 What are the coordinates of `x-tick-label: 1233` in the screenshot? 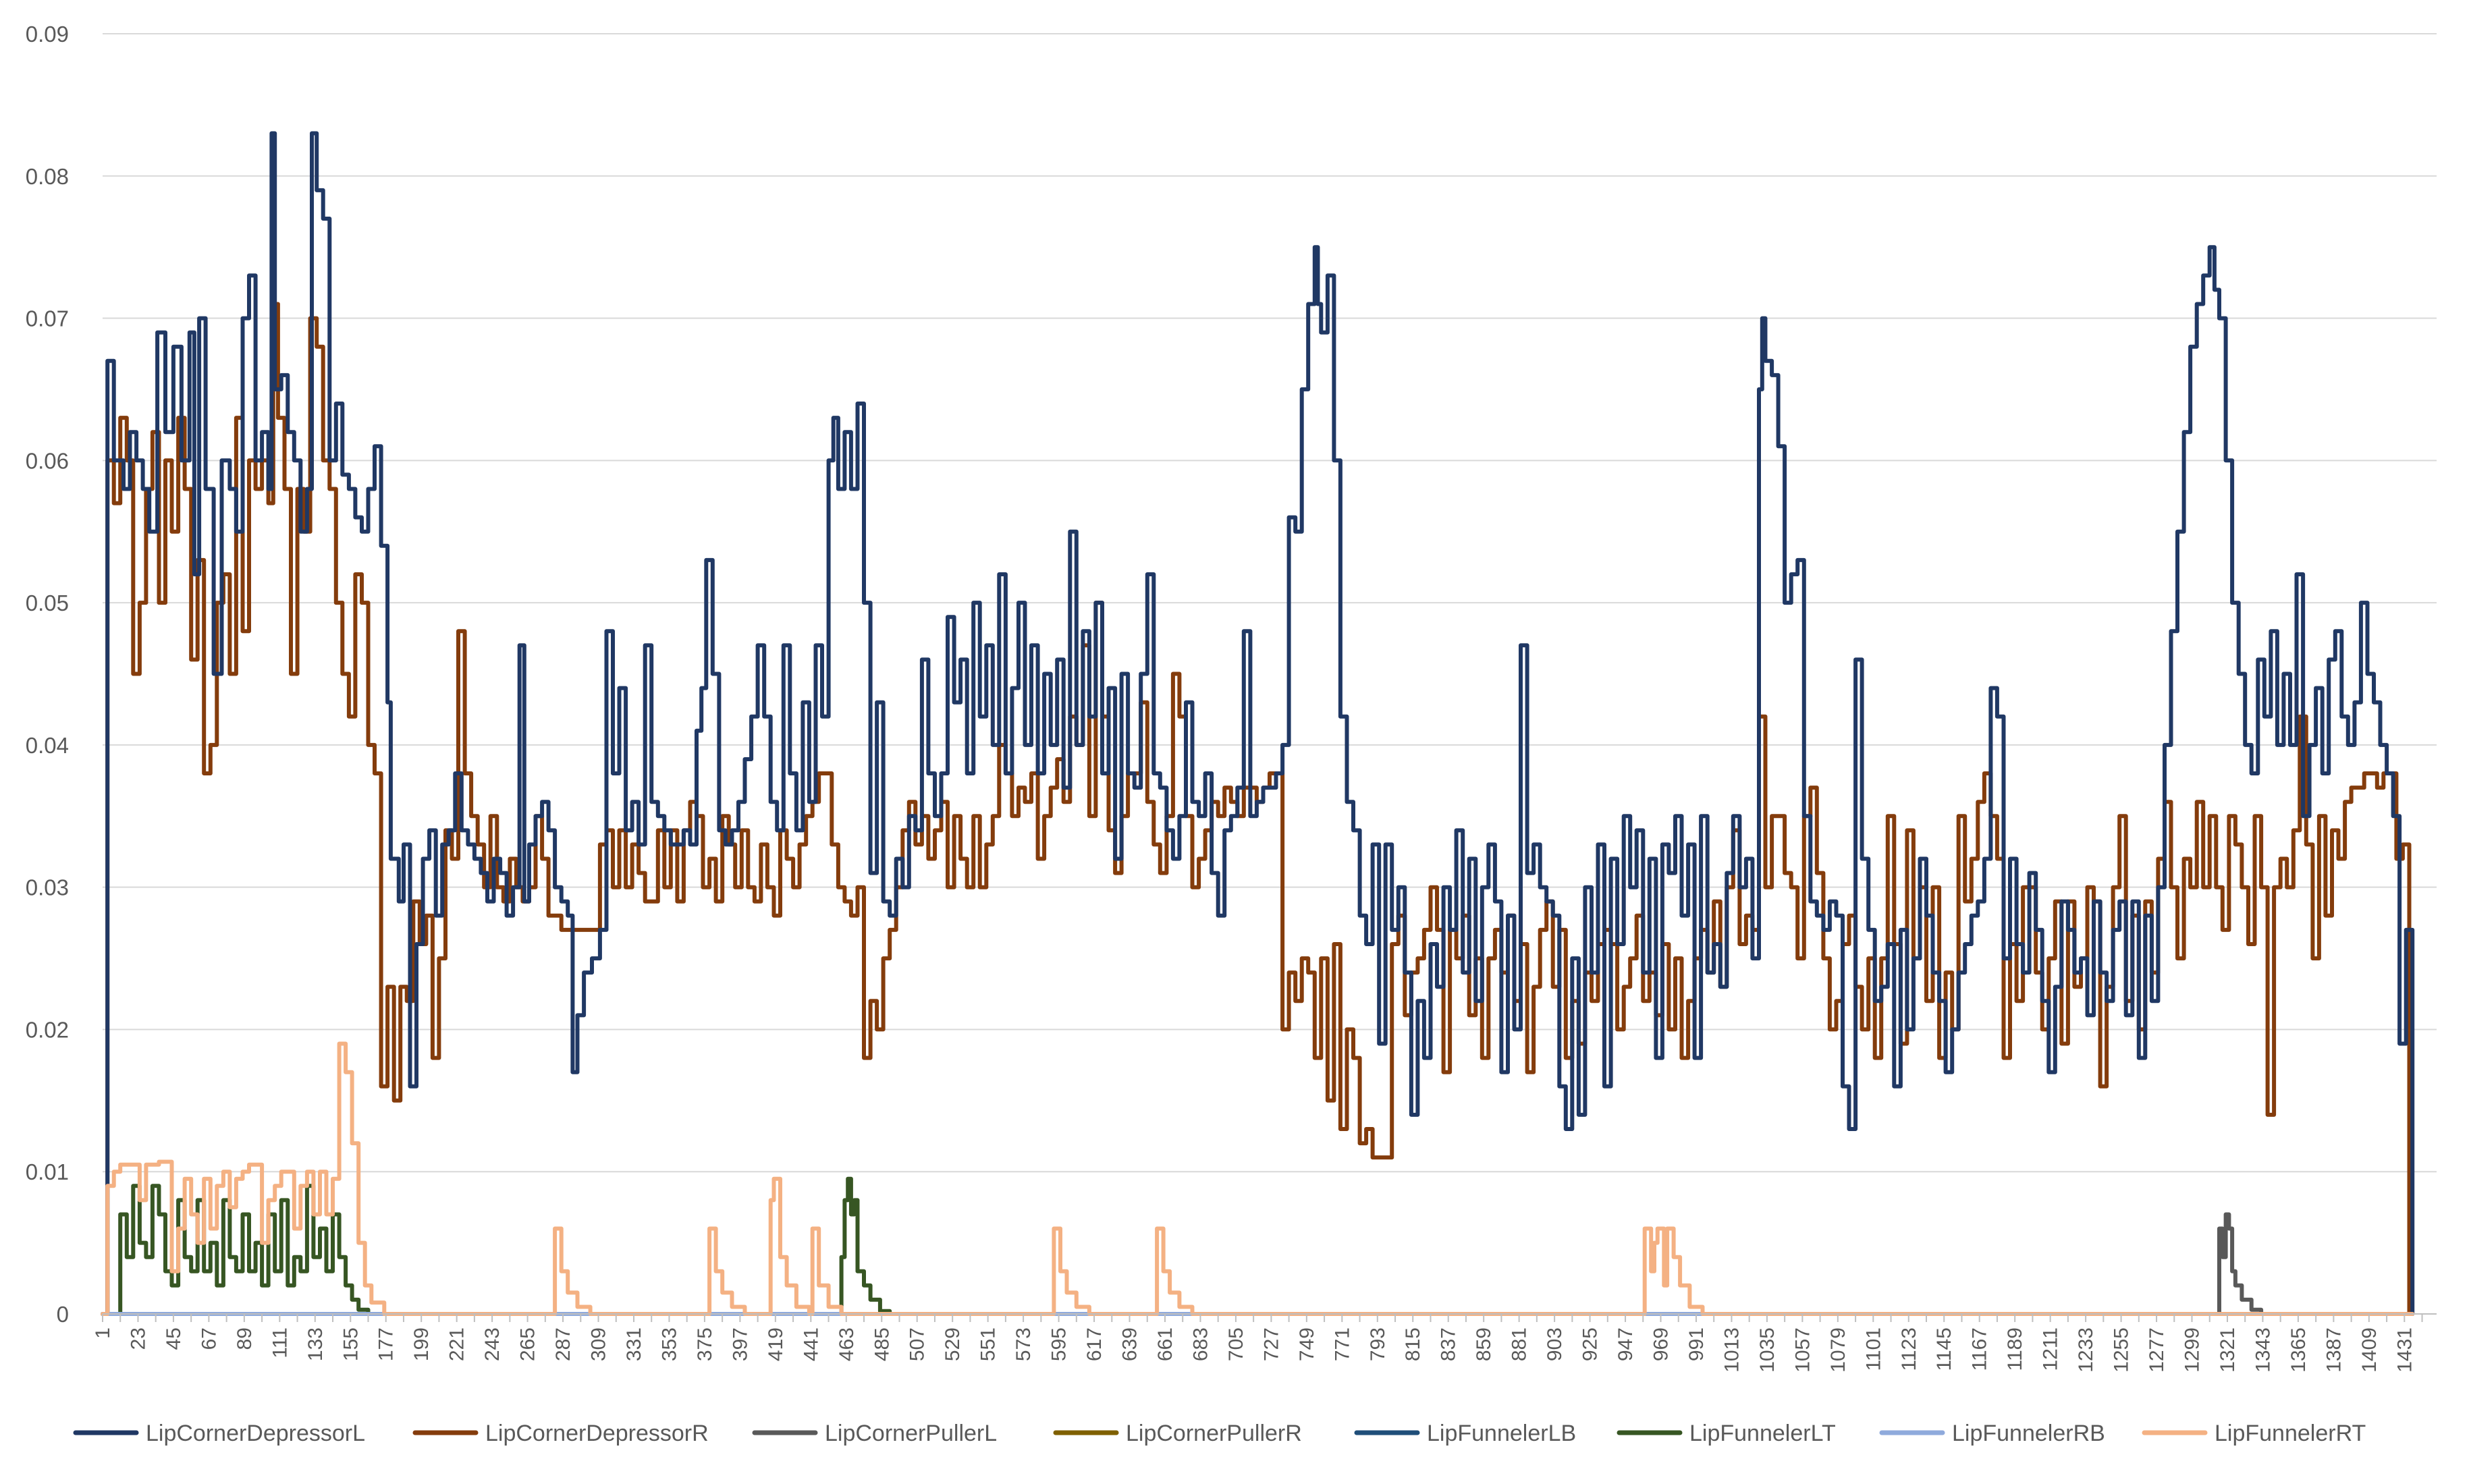 It's located at (2086, 1350).